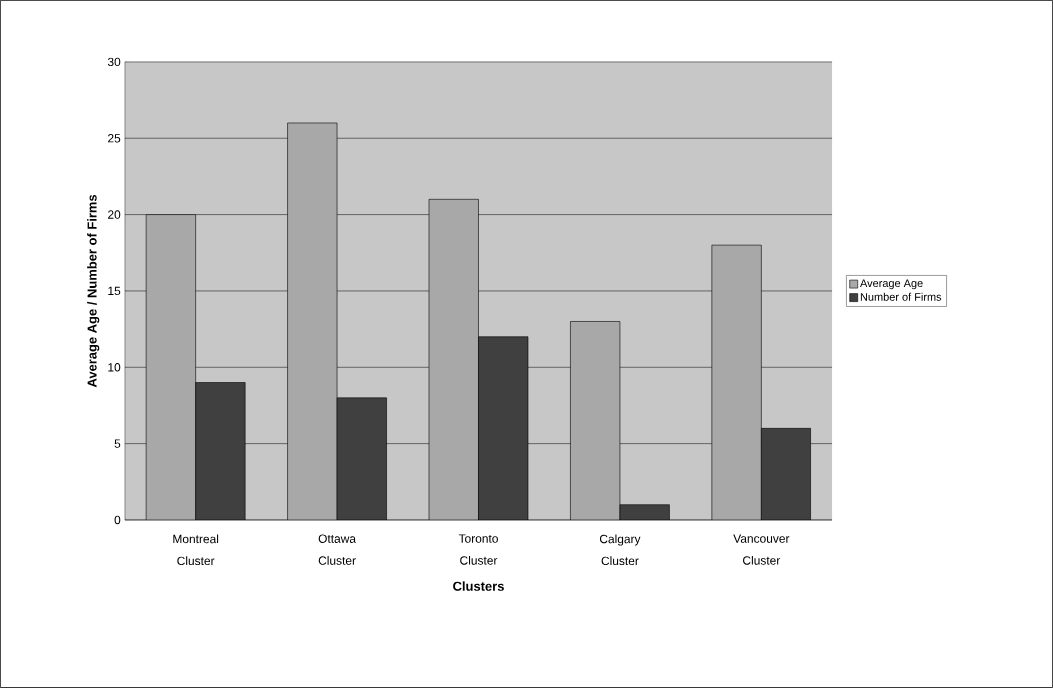 This screenshot has width=1053, height=688. Describe the element at coordinates (114, 62) in the screenshot. I see `y-tick-label: 30` at that location.